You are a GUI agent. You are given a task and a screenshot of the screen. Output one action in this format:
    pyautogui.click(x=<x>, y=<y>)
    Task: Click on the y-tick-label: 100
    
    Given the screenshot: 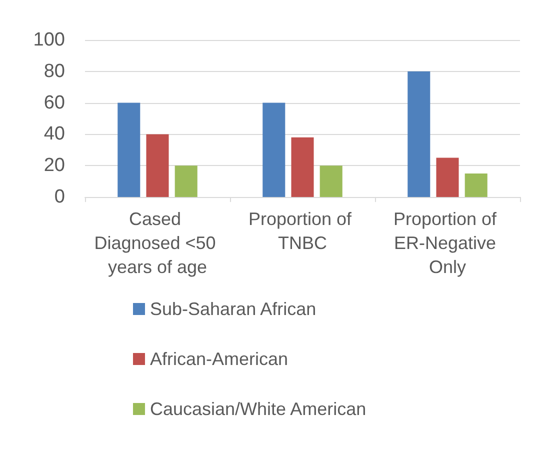 What is the action you would take?
    pyautogui.click(x=49, y=40)
    